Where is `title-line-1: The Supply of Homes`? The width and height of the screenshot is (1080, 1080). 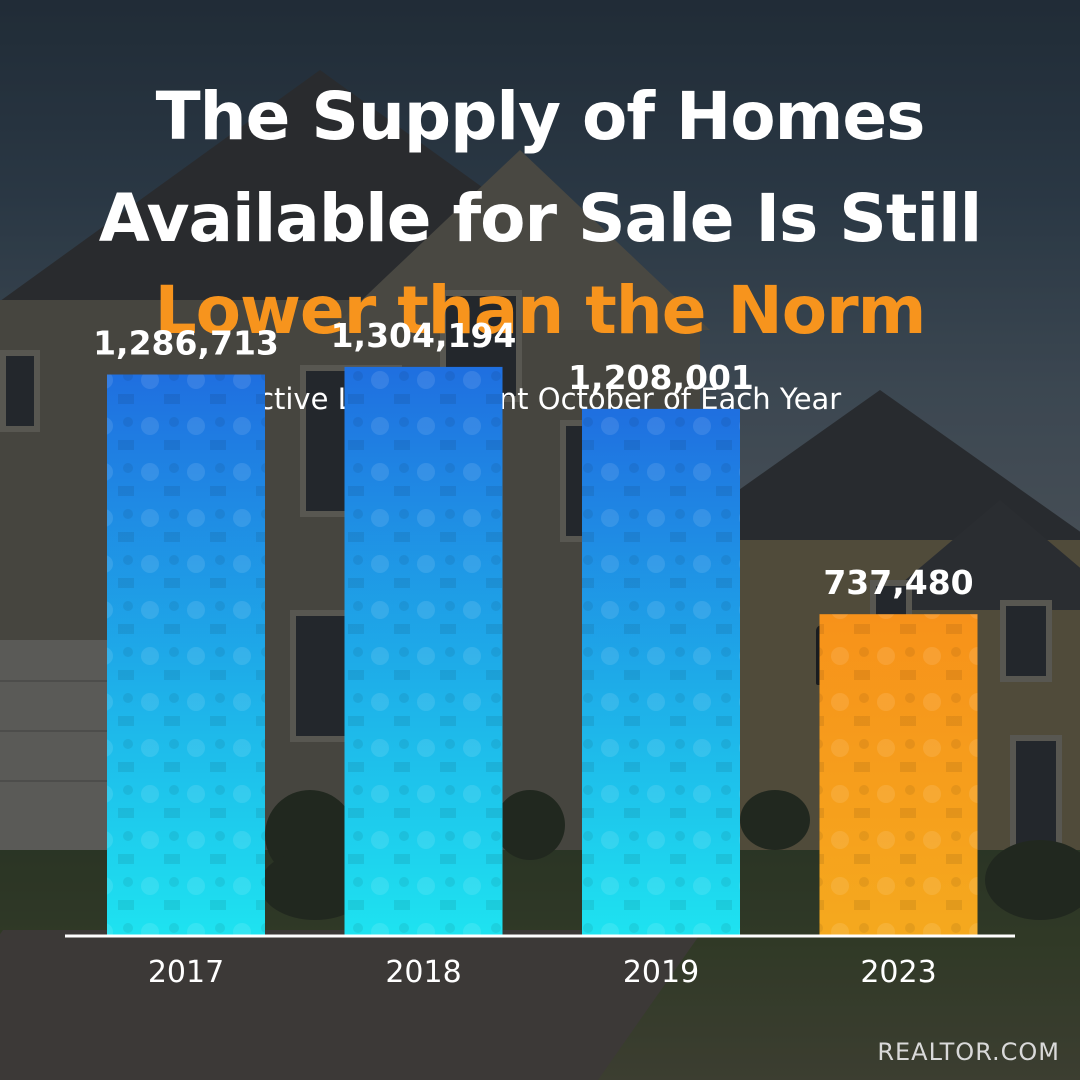 title-line-1: The Supply of Homes is located at coordinates (540, 116).